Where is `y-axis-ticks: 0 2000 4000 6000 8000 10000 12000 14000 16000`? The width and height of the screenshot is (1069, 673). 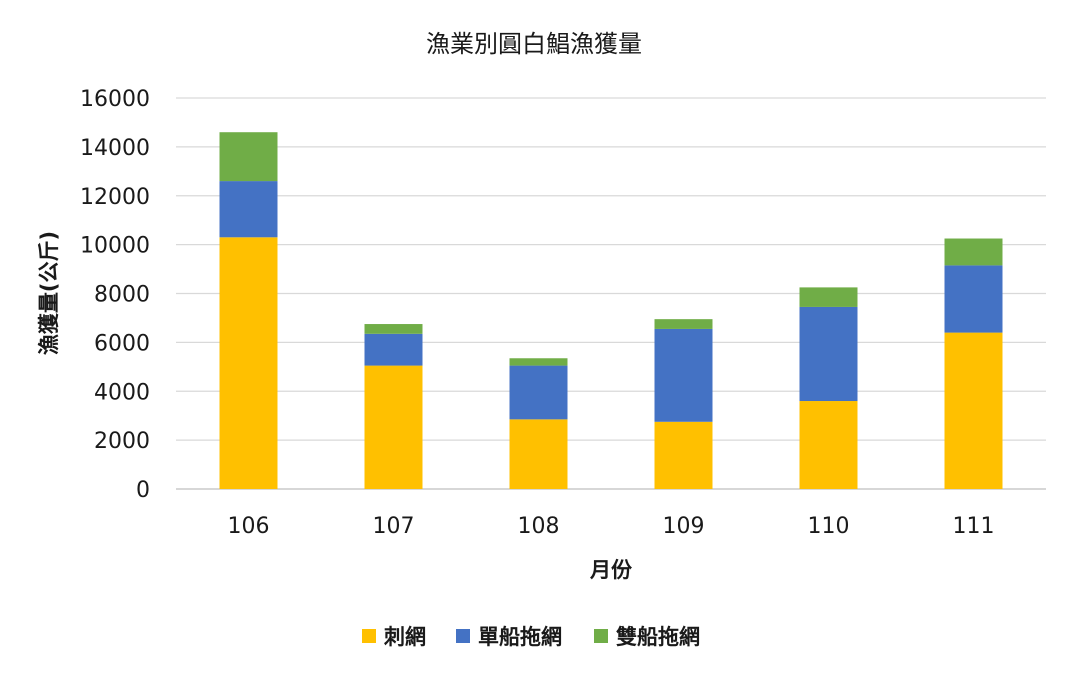 y-axis-ticks: 0 2000 4000 6000 8000 10000 12000 14000 16000 is located at coordinates (115, 295).